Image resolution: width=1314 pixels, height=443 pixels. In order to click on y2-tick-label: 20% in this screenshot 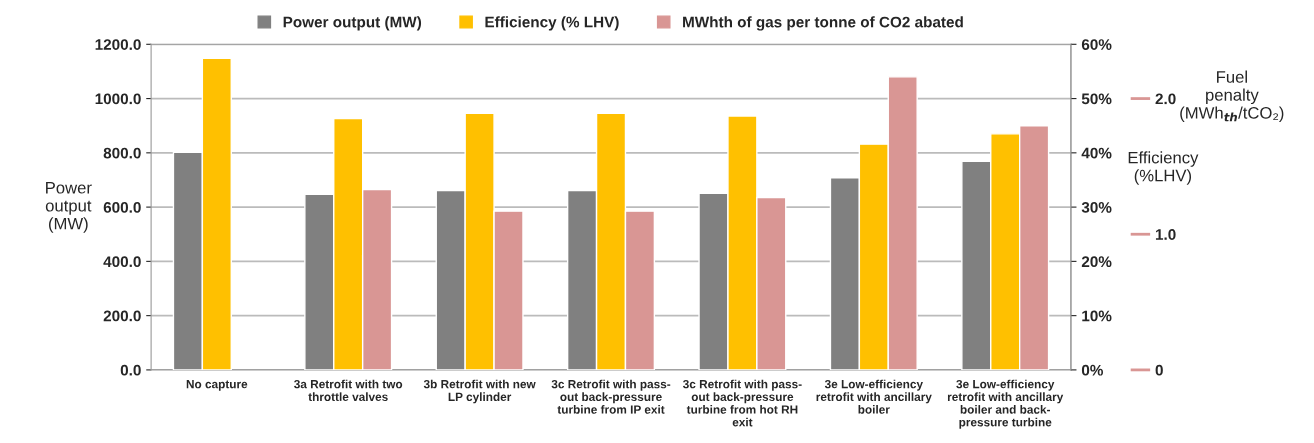, I will do `click(1096, 262)`.